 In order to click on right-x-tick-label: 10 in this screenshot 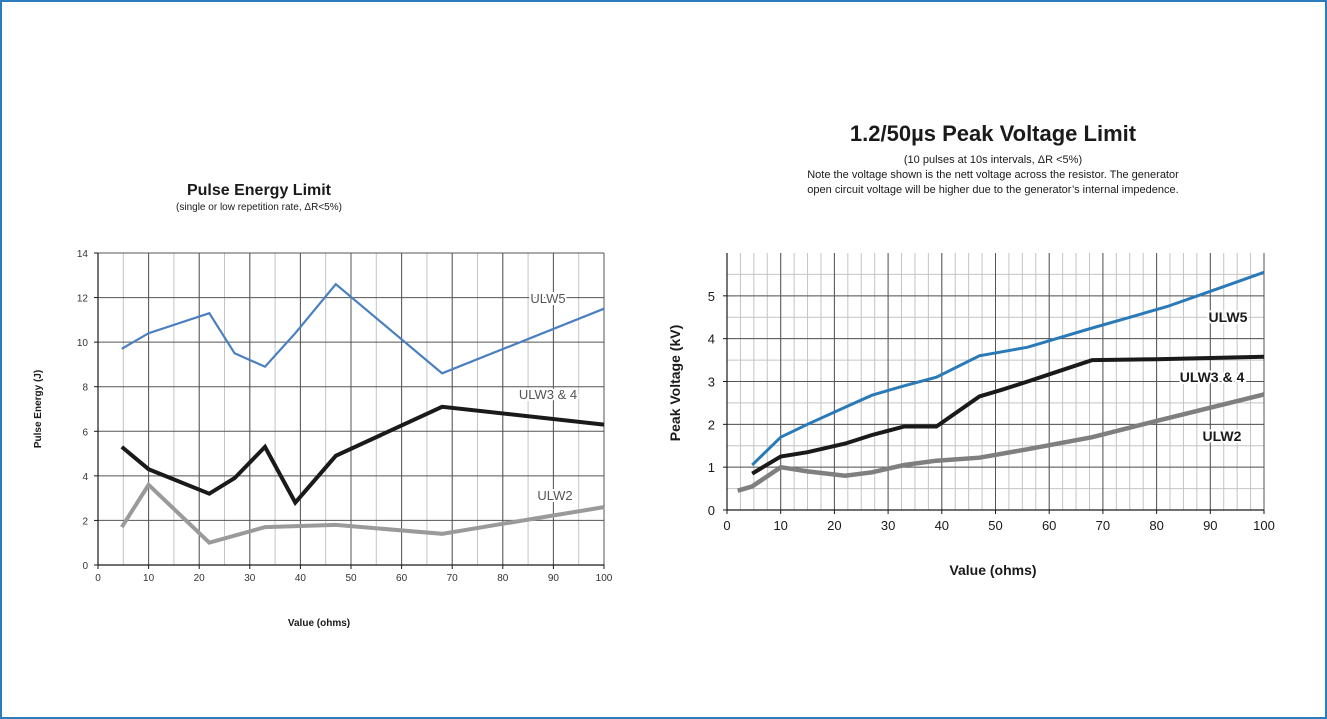, I will do `click(780, 525)`.